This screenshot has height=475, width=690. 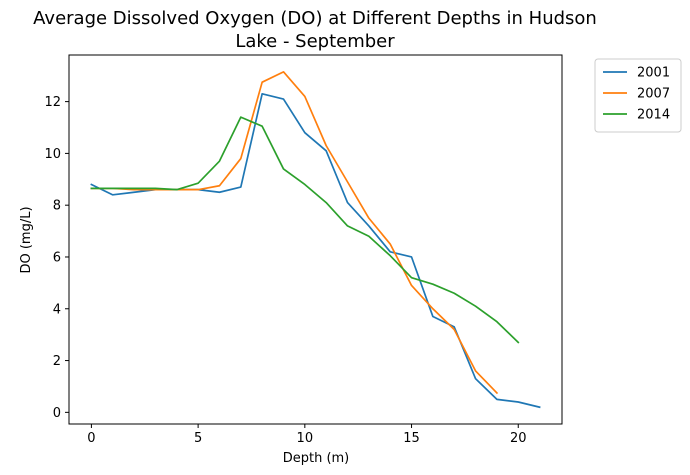 I want to click on x-tick-label: 20, so click(x=518, y=438).